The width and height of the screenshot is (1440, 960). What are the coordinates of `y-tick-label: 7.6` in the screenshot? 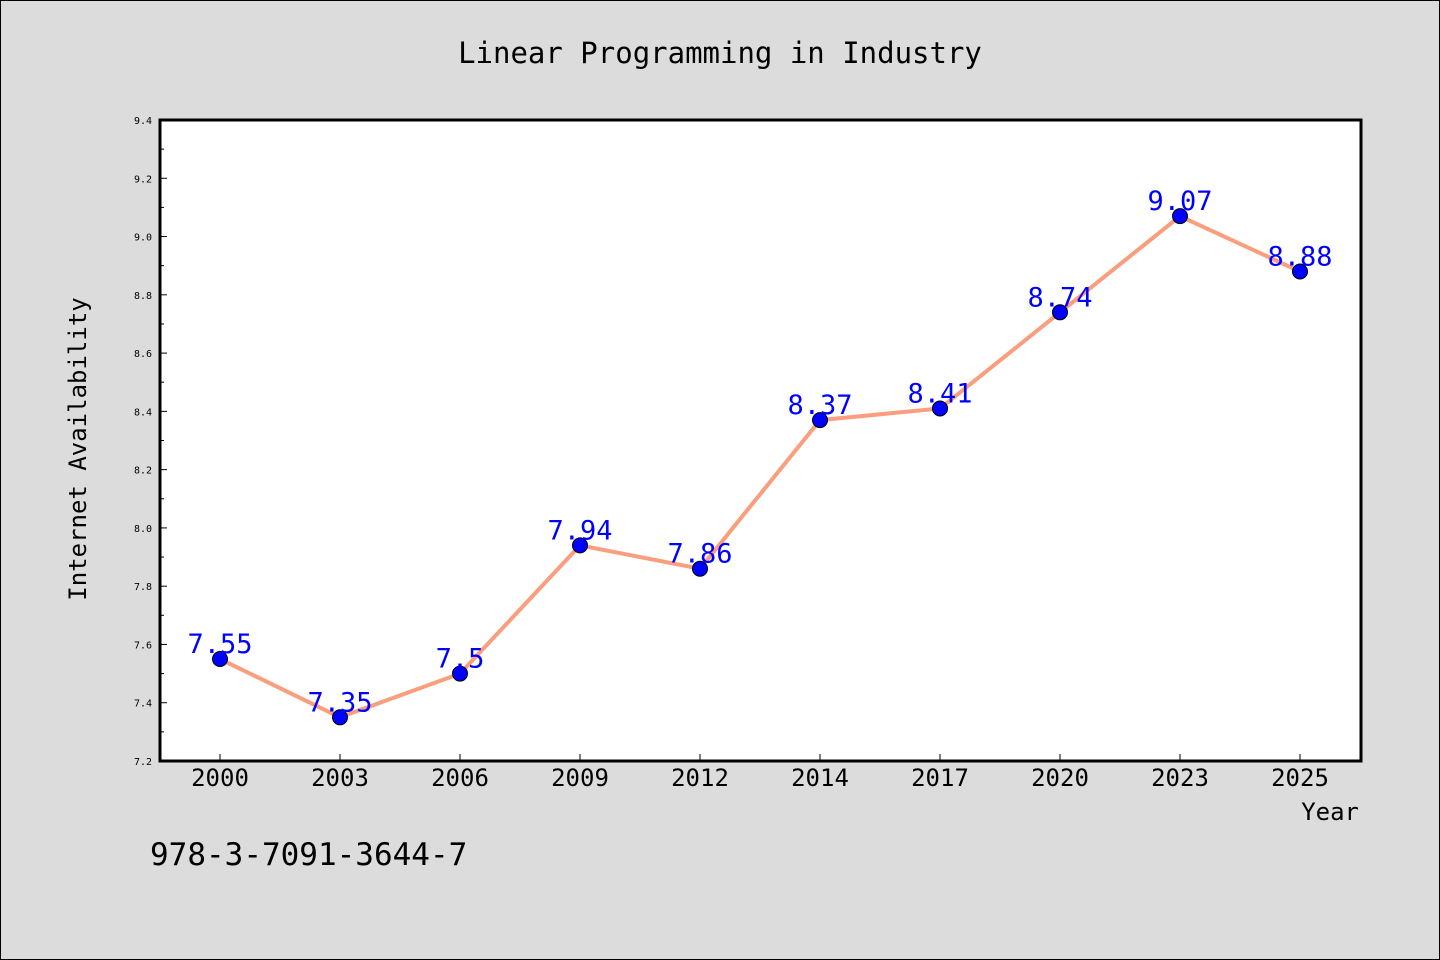 It's located at (143, 645).